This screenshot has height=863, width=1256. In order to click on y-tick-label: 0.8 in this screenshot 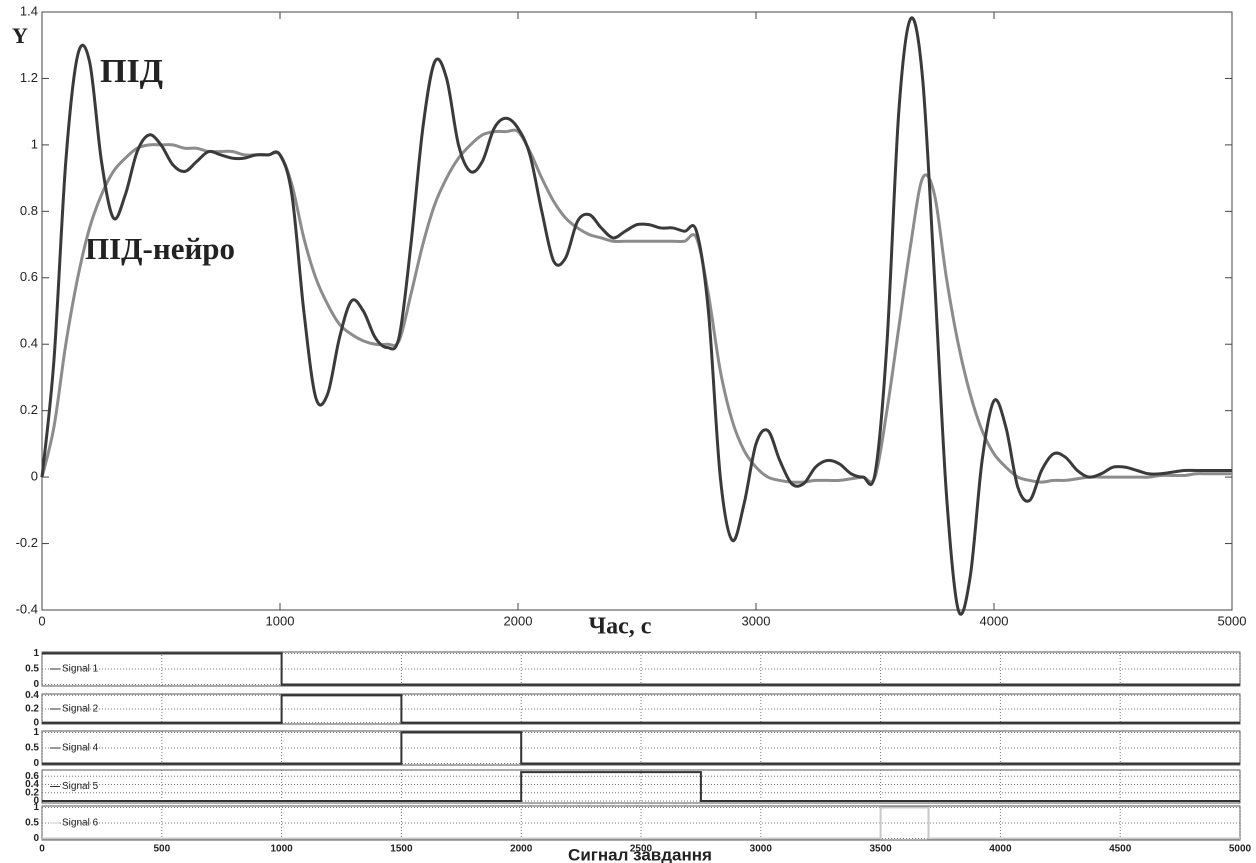, I will do `click(29, 210)`.